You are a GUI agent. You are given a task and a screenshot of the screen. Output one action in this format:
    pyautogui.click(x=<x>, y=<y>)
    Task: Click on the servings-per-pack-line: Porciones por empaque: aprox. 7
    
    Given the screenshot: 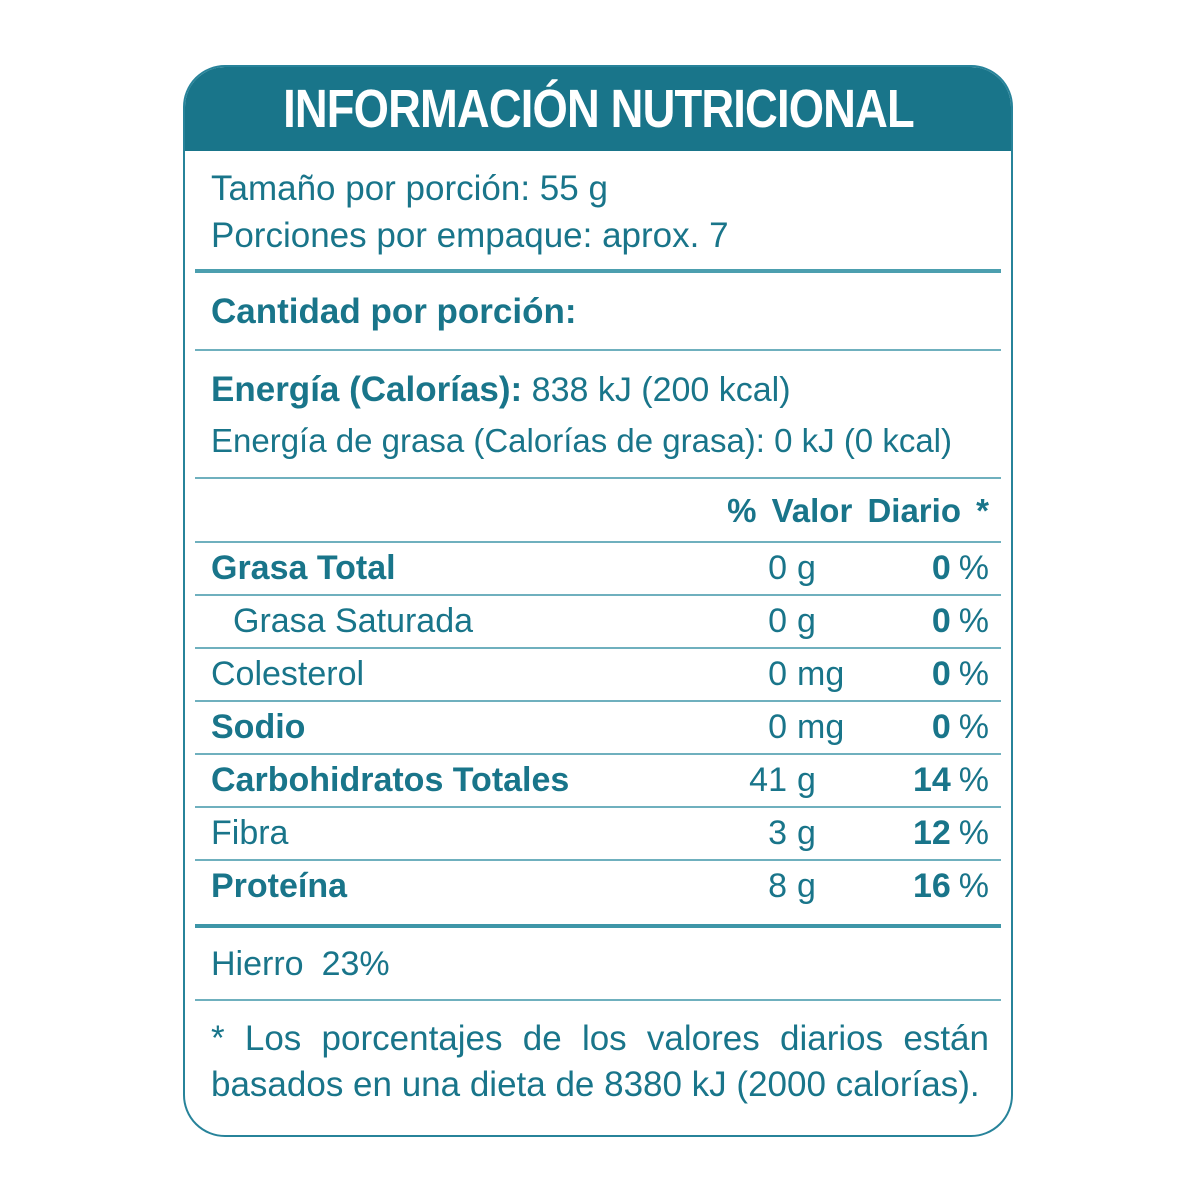 What is the action you would take?
    pyautogui.click(x=470, y=235)
    